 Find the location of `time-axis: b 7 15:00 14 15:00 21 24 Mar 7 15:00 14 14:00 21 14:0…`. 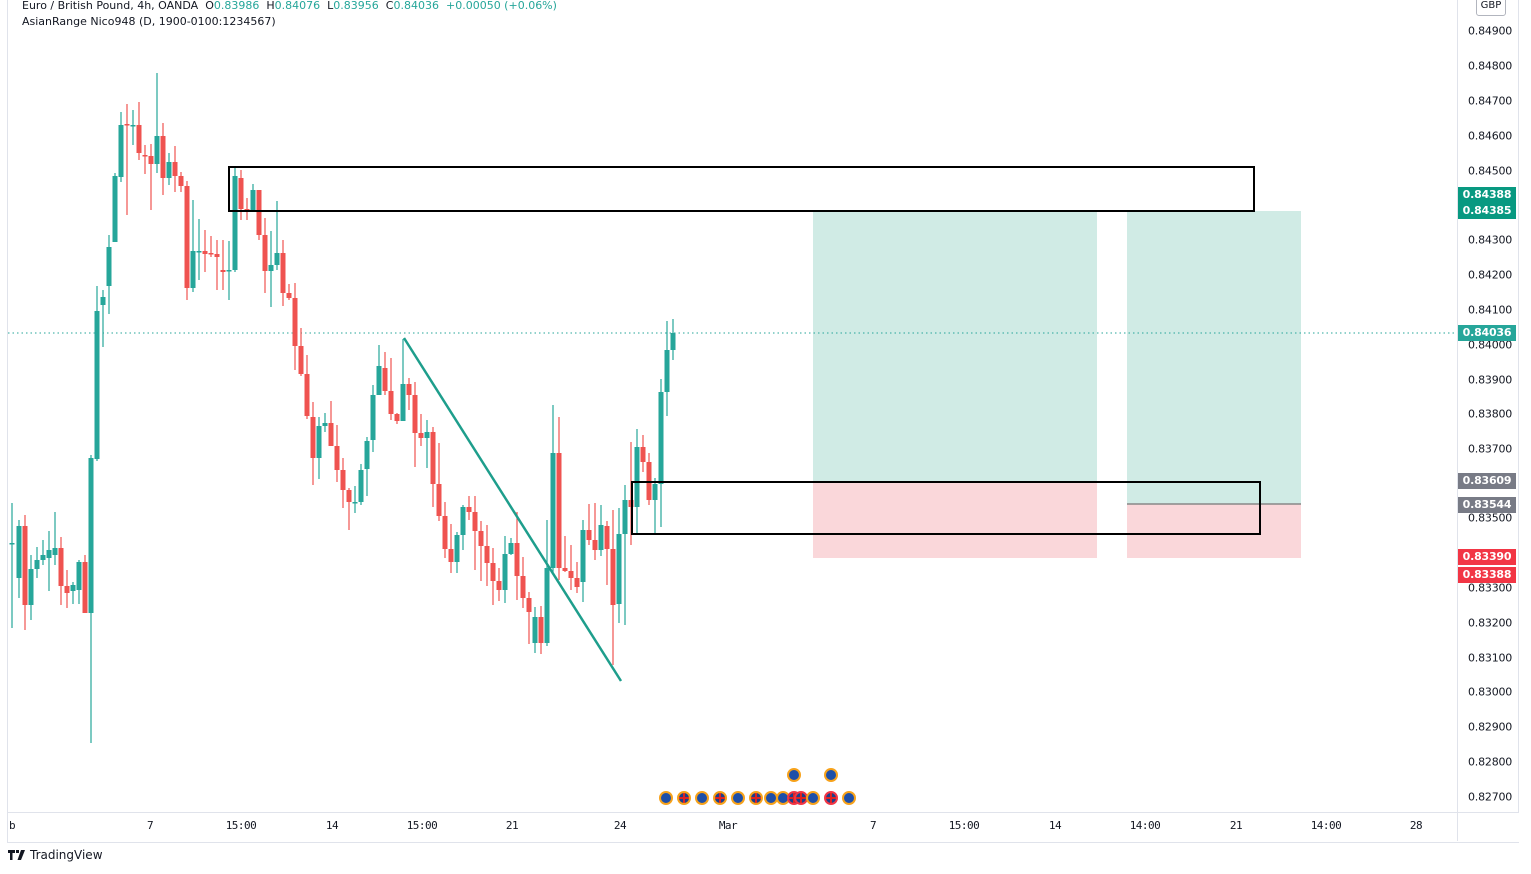

time-axis: b 7 15:00 14 15:00 21 24 Mar 7 15:00 14 14:00 21 14:0… is located at coordinates (763, 827).